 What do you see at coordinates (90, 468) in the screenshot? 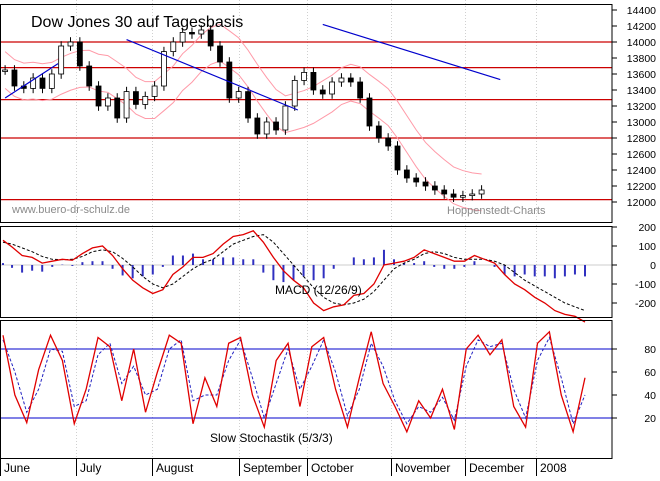
I see `month-label: July` at bounding box center [90, 468].